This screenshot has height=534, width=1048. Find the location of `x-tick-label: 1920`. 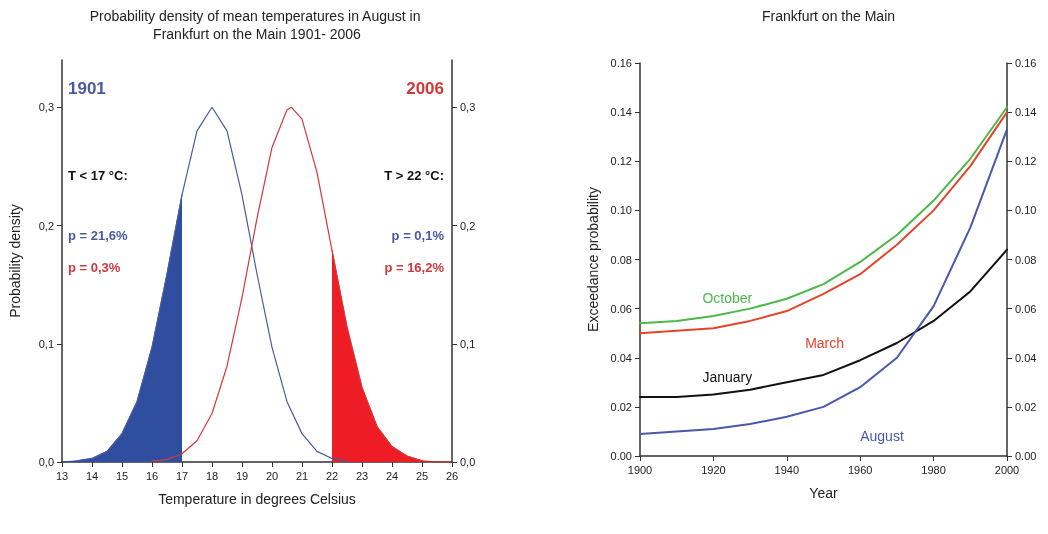

x-tick-label: 1920 is located at coordinates (713, 469).